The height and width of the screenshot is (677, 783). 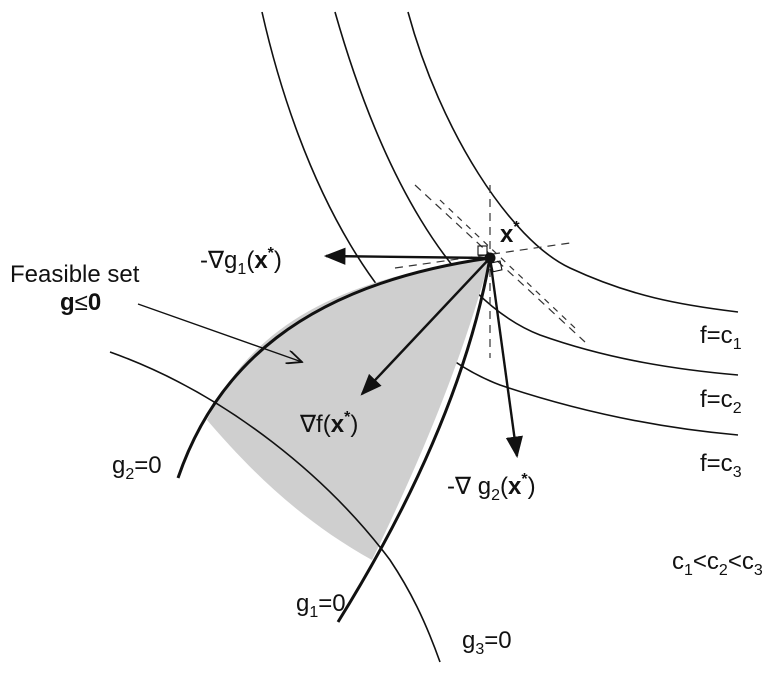 I want to click on level-label-c3: f=c3, so click(x=721, y=465).